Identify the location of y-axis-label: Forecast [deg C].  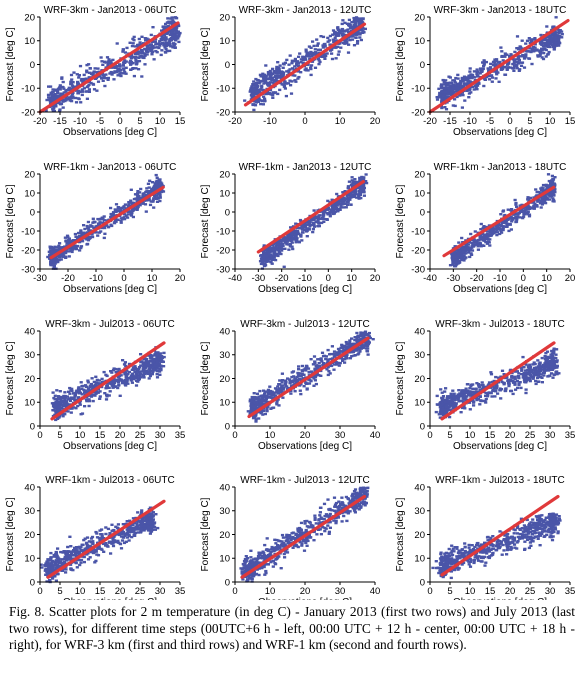
(10, 64).